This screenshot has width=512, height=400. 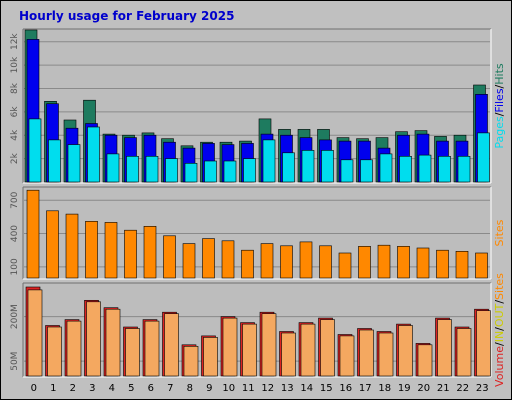 What do you see at coordinates (499, 100) in the screenshot?
I see `legend-entry: Files` at bounding box center [499, 100].